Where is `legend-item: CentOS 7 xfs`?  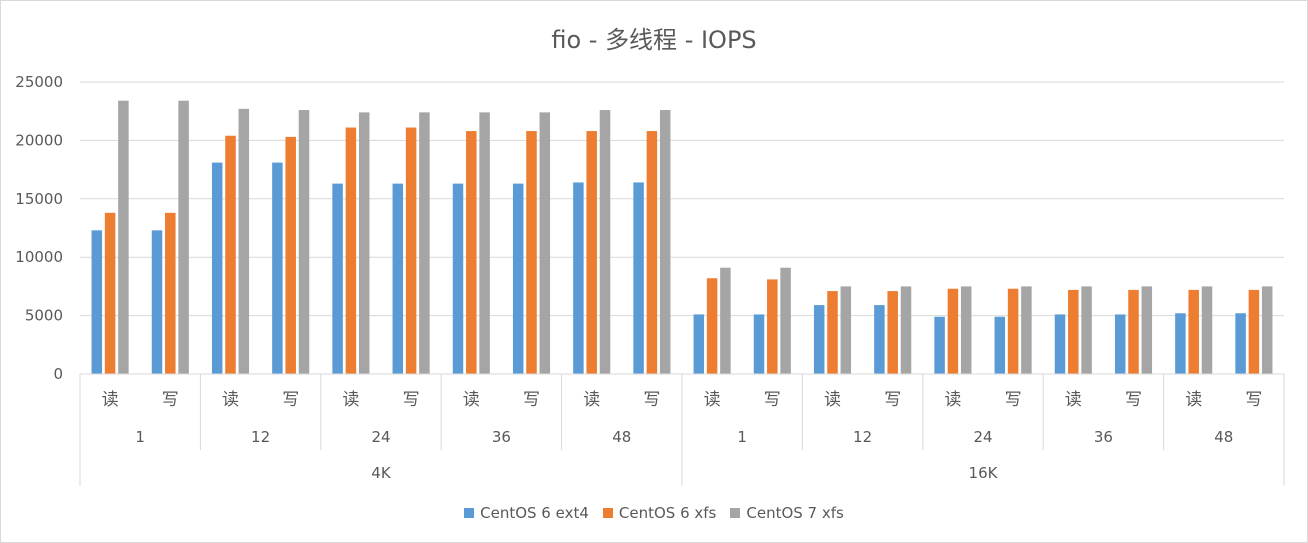 legend-item: CentOS 7 xfs is located at coordinates (787, 513).